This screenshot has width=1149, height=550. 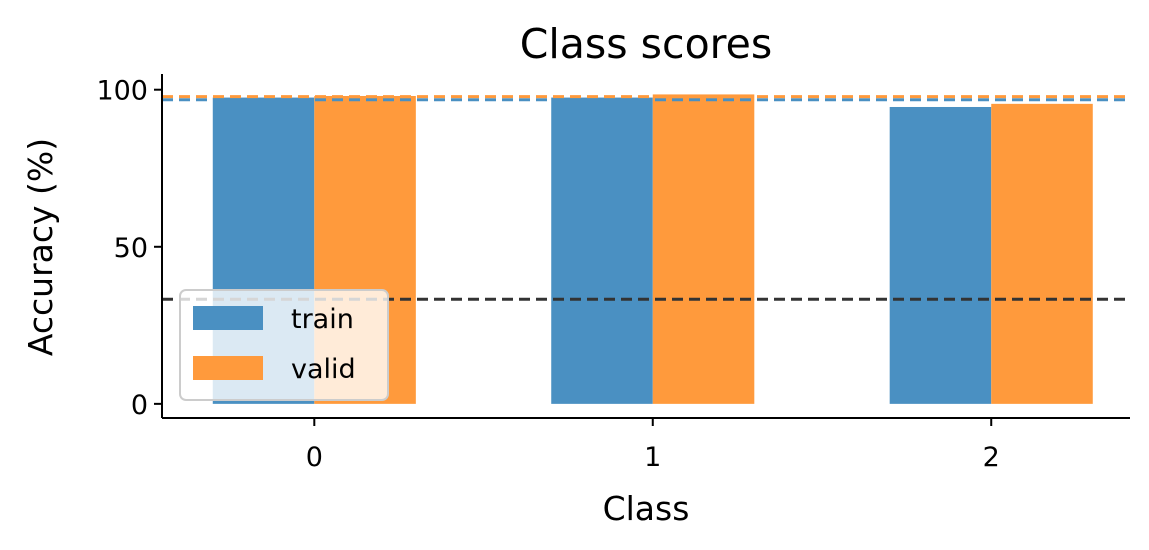 I want to click on chart-title: Class scores, so click(x=646, y=44).